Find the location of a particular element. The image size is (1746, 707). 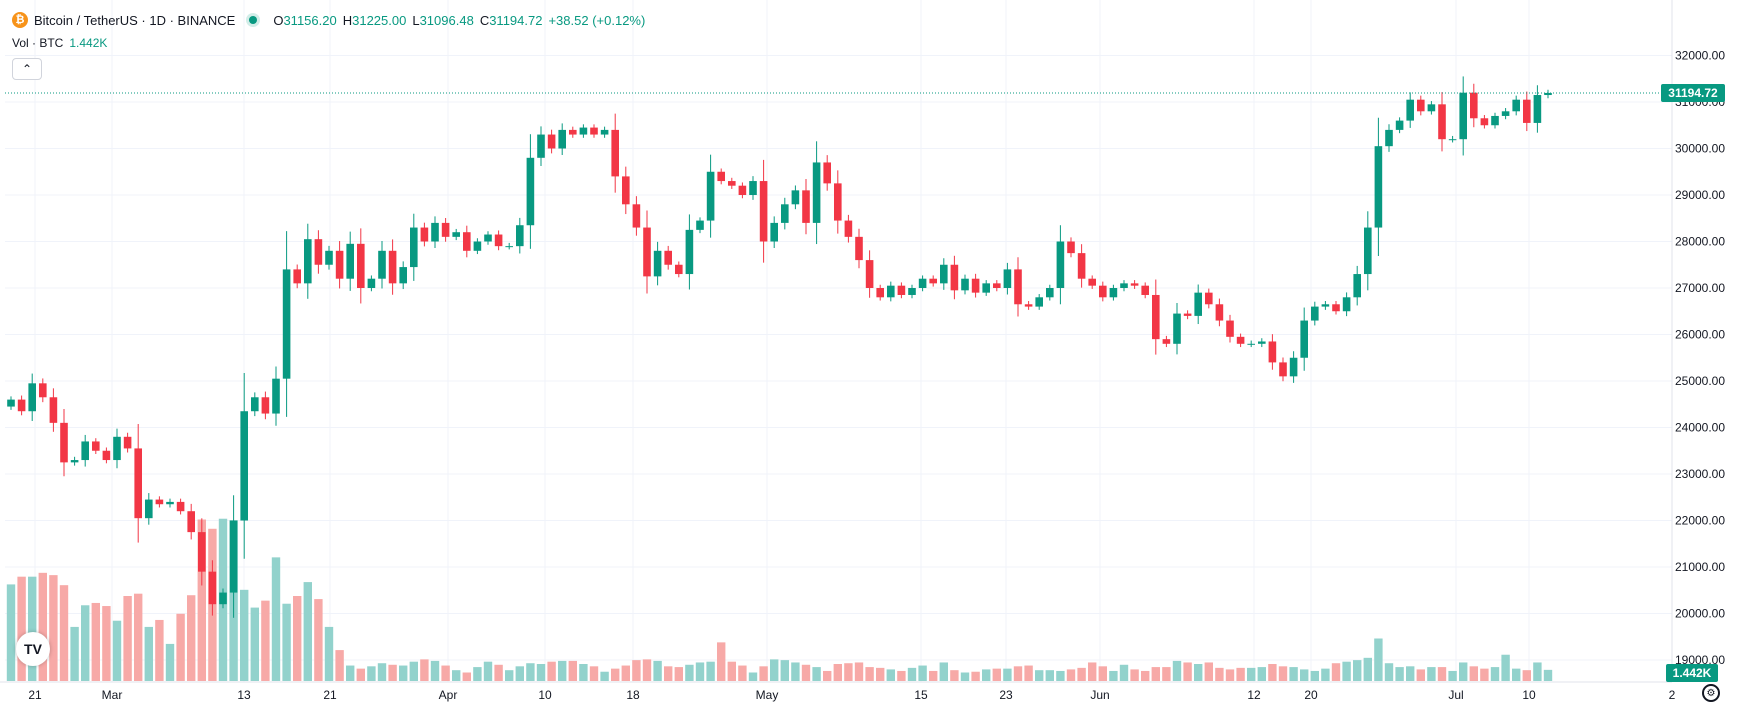

tradingview-logo-icon: TV is located at coordinates (33, 649).